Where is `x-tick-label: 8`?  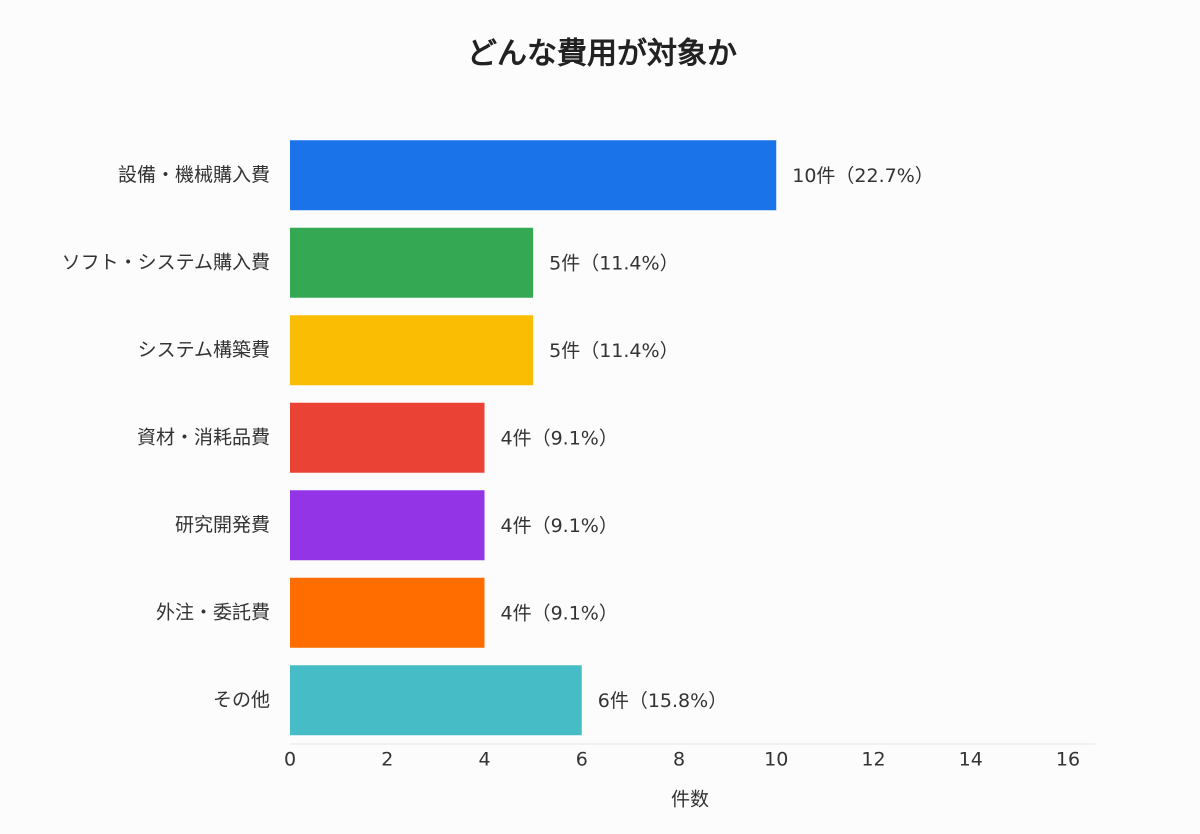
x-tick-label: 8 is located at coordinates (679, 760).